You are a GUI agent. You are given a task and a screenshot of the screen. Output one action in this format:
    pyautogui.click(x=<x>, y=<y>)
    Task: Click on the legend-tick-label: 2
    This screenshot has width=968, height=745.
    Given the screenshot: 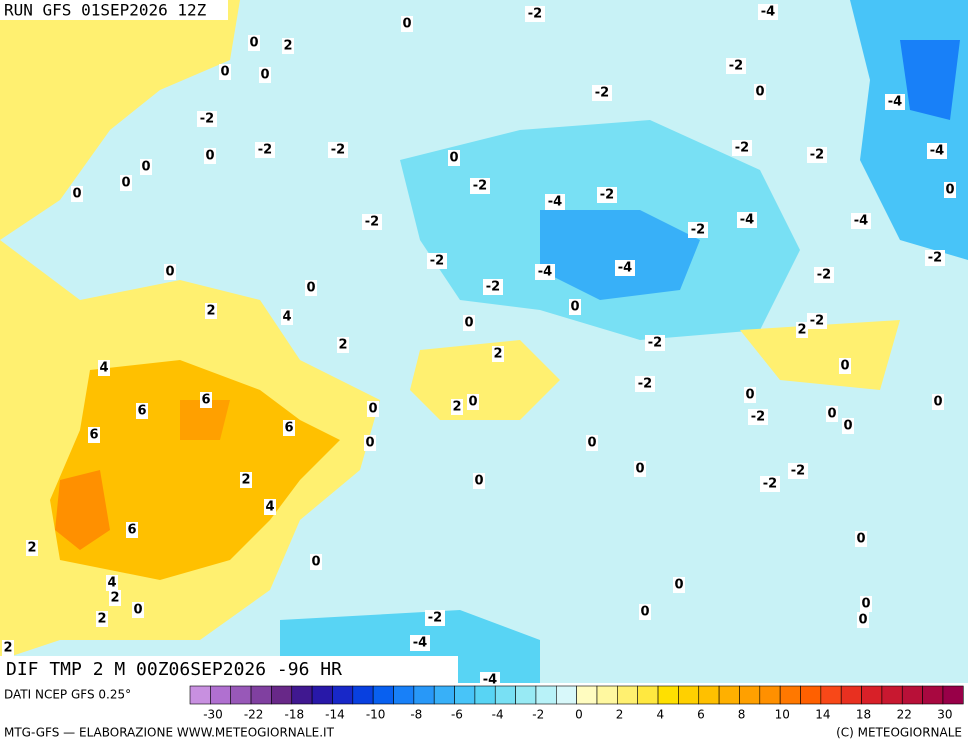 What is the action you would take?
    pyautogui.click(x=620, y=715)
    